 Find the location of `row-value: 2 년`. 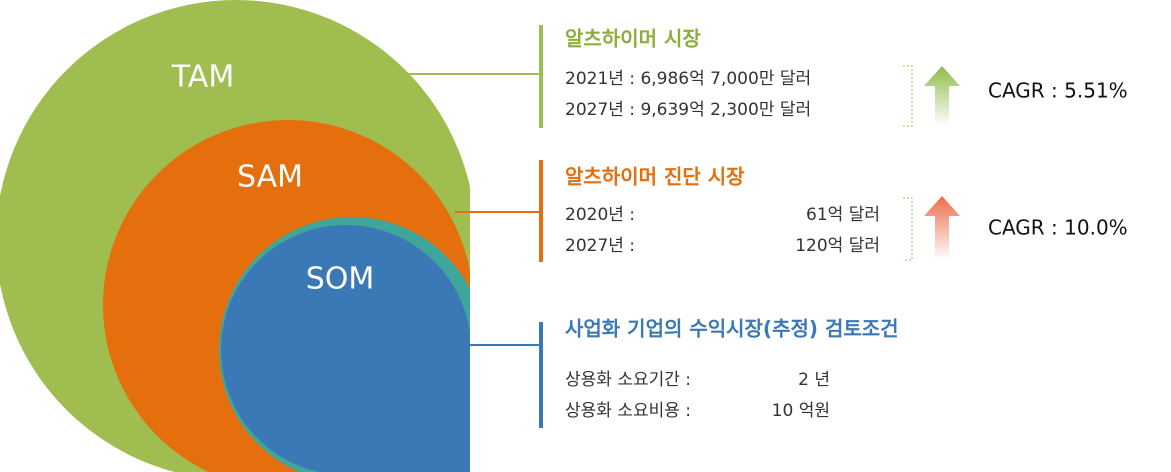

row-value: 2 년 is located at coordinates (814, 380).